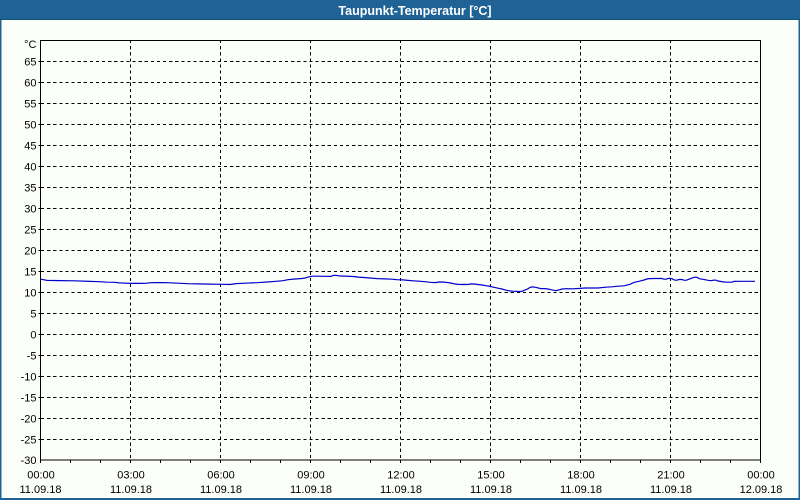 Image resolution: width=800 pixels, height=500 pixels. Describe the element at coordinates (32, 357) in the screenshot. I see `svg-text: -5` at that location.